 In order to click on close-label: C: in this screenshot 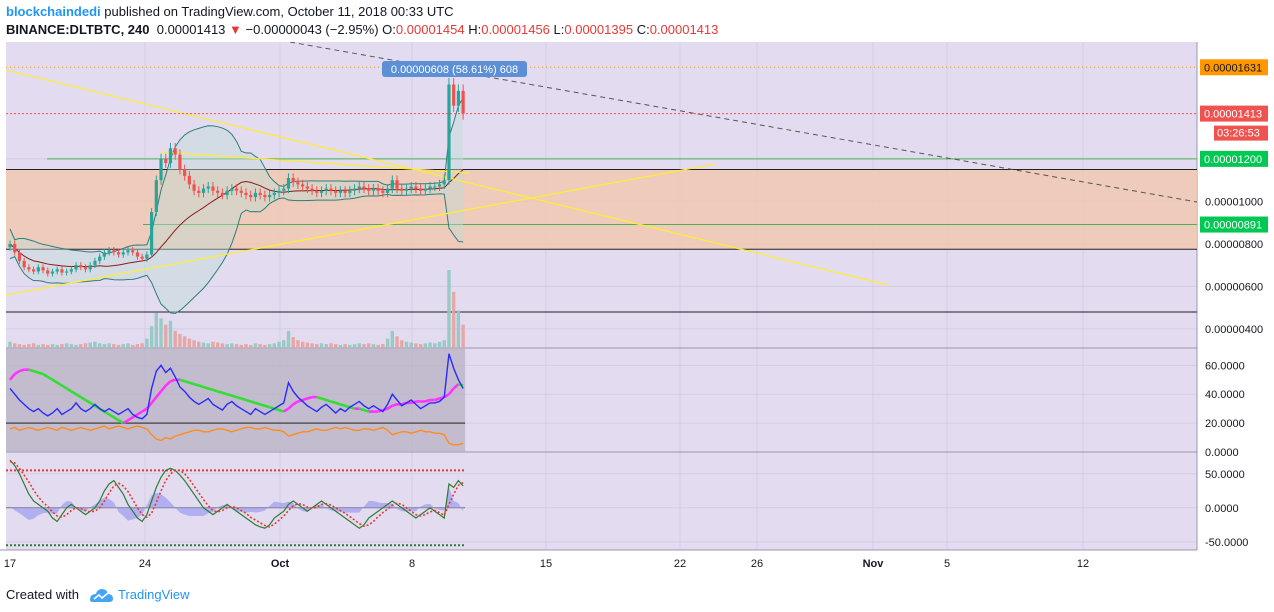, I will do `click(643, 29)`.